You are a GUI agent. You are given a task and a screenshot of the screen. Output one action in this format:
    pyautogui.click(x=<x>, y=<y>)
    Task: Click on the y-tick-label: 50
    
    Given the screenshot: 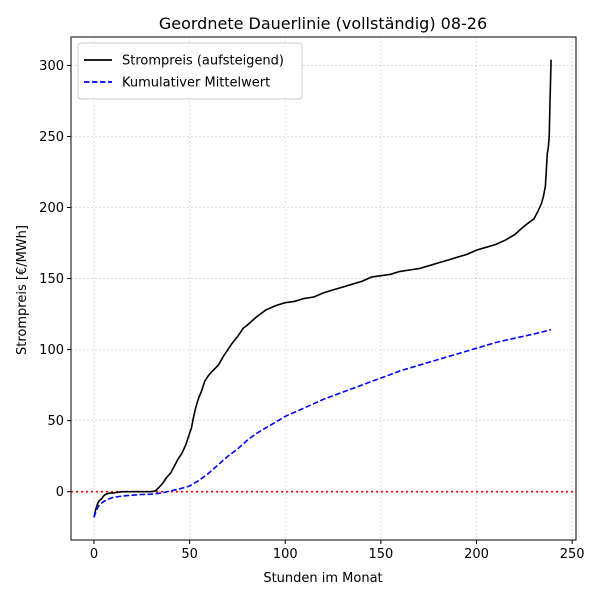 What is the action you would take?
    pyautogui.click(x=55, y=421)
    